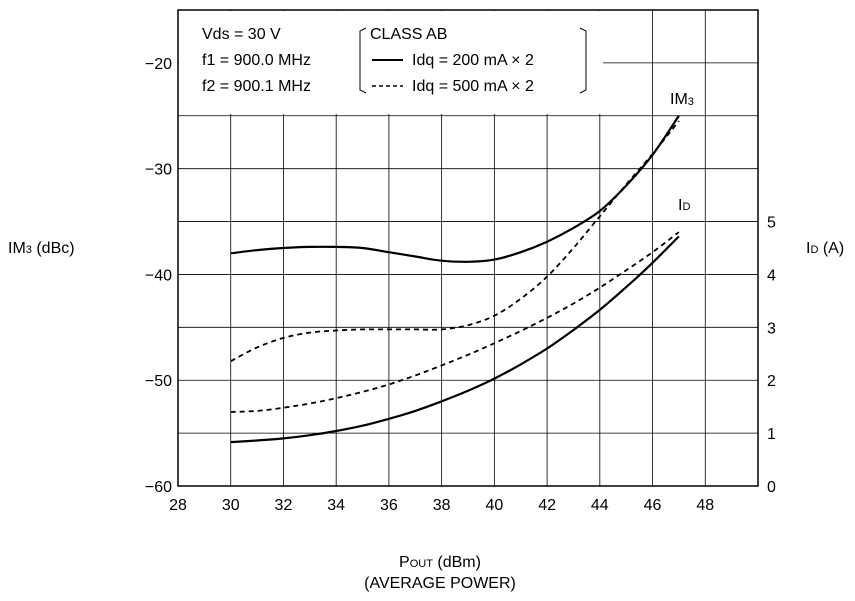 The image size is (855, 601). I want to click on y-axis-right-label: ID (A), so click(825, 248).